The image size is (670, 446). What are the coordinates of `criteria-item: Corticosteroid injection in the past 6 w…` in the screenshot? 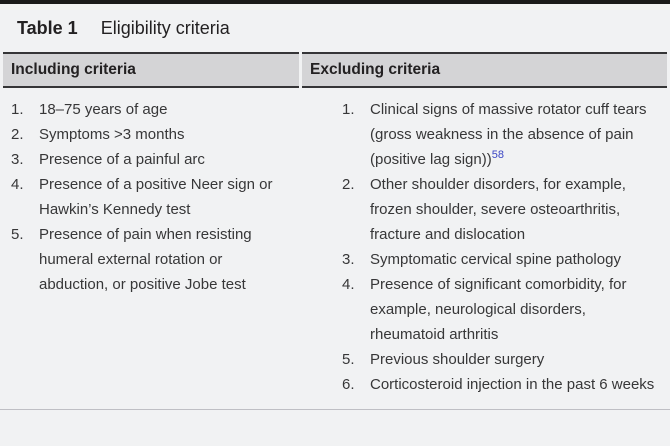 It's located at (502, 384).